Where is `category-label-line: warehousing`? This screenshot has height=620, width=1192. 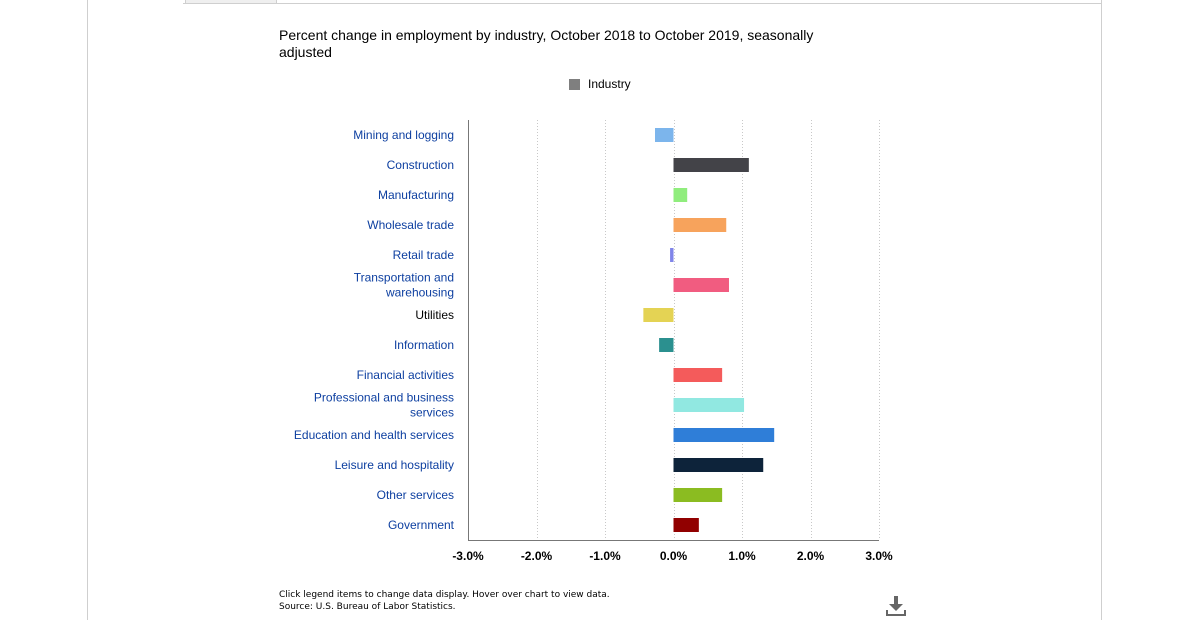 category-label-line: warehousing is located at coordinates (419, 293).